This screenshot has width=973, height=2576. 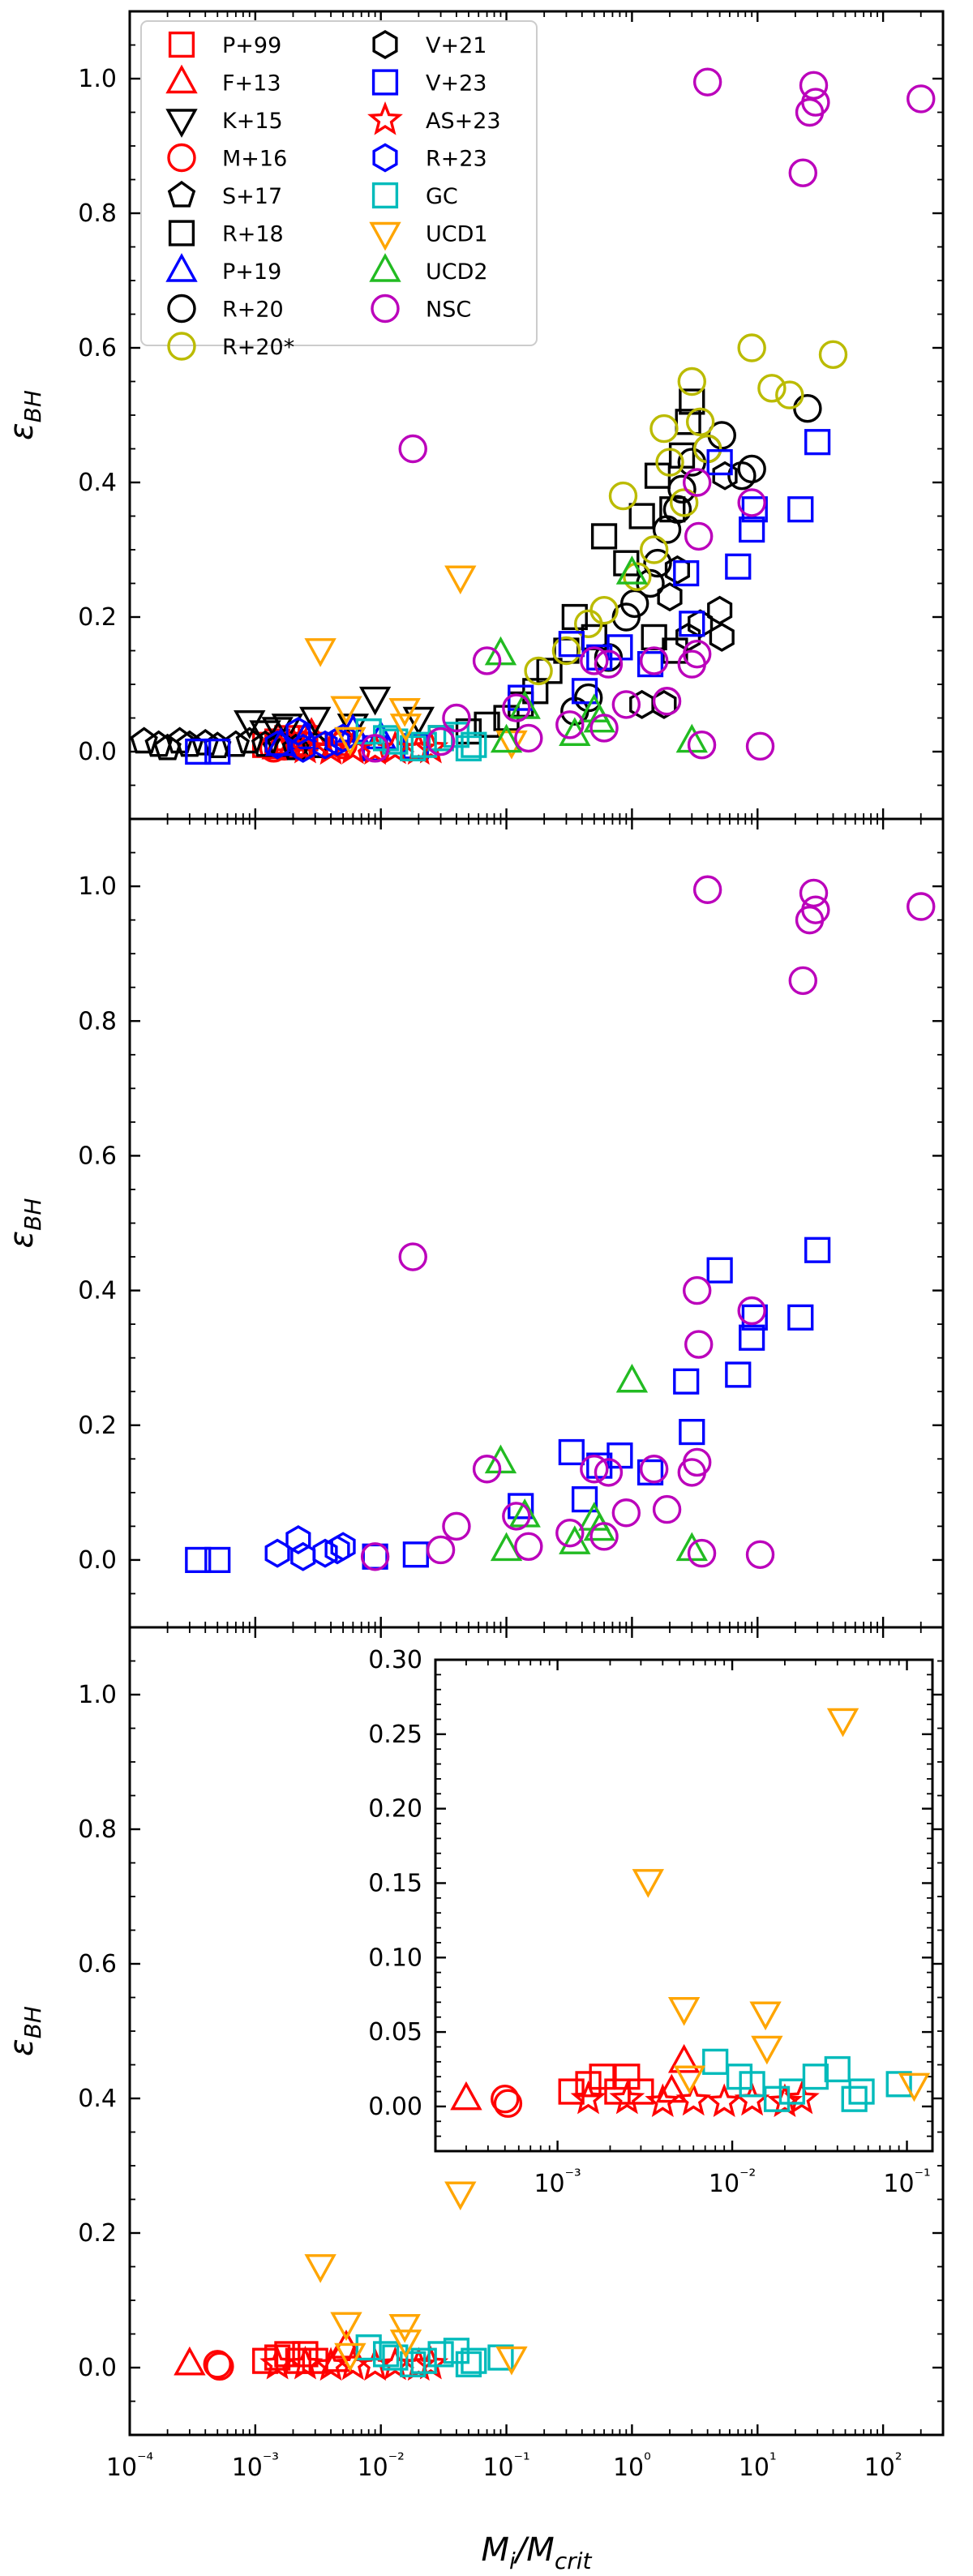 I want to click on panel-middle-y-tick-label: 0.2, so click(x=97, y=1426).